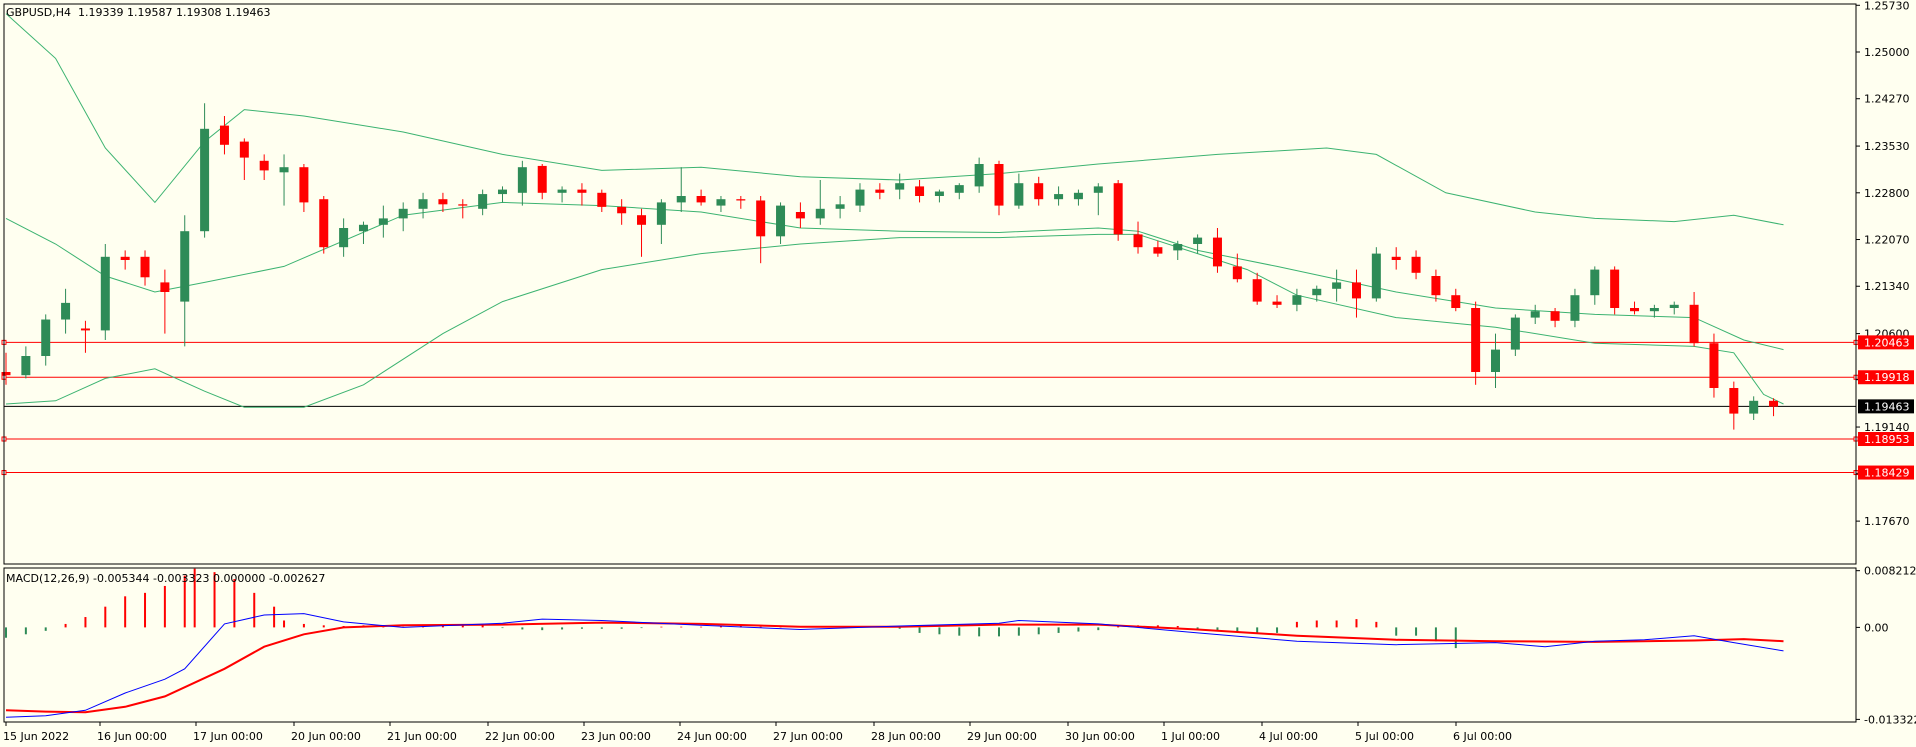 The width and height of the screenshot is (1916, 747). Describe the element at coordinates (174, 12) in the screenshot. I see `ohlc-header: 1.19339 1.19587 1.19308 1.19463` at that location.